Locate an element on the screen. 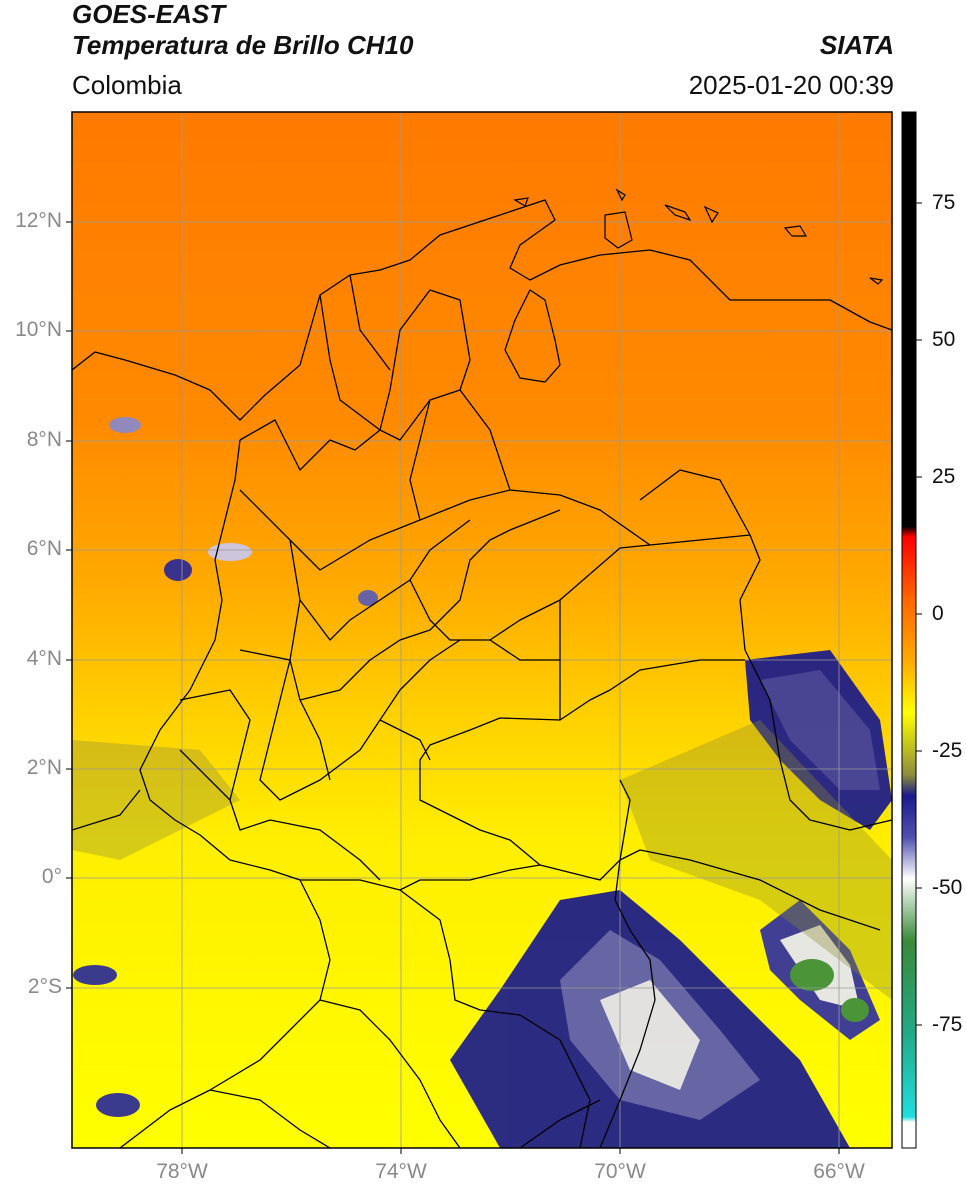 The image size is (966, 1190). lat-label: 6°N is located at coordinates (44, 548).